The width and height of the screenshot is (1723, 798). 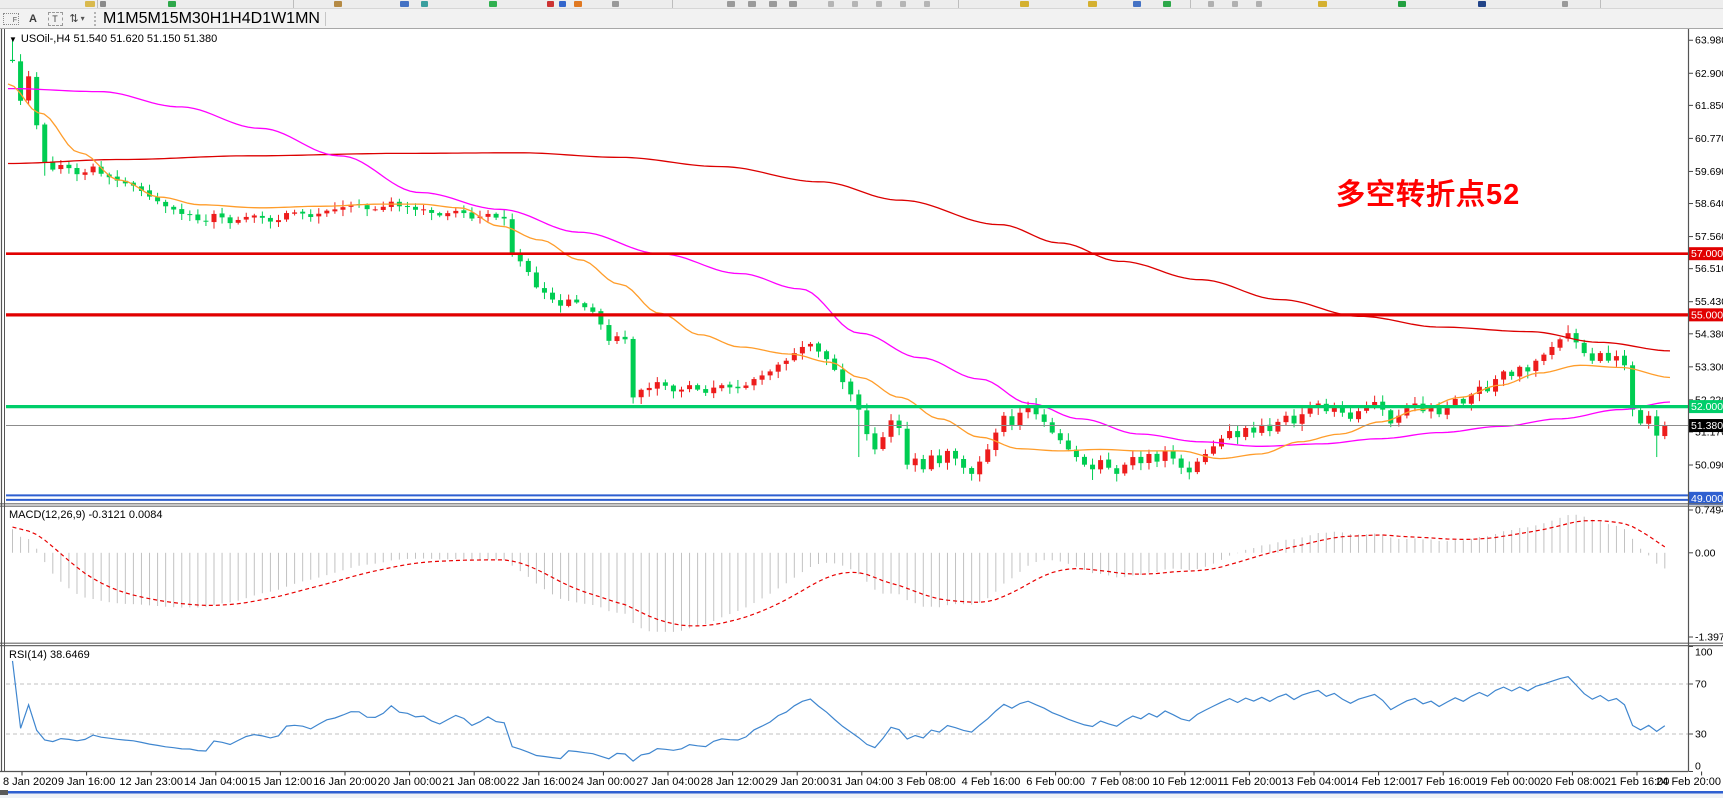 I want to click on svg-text: 55.430, so click(x=1709, y=302).